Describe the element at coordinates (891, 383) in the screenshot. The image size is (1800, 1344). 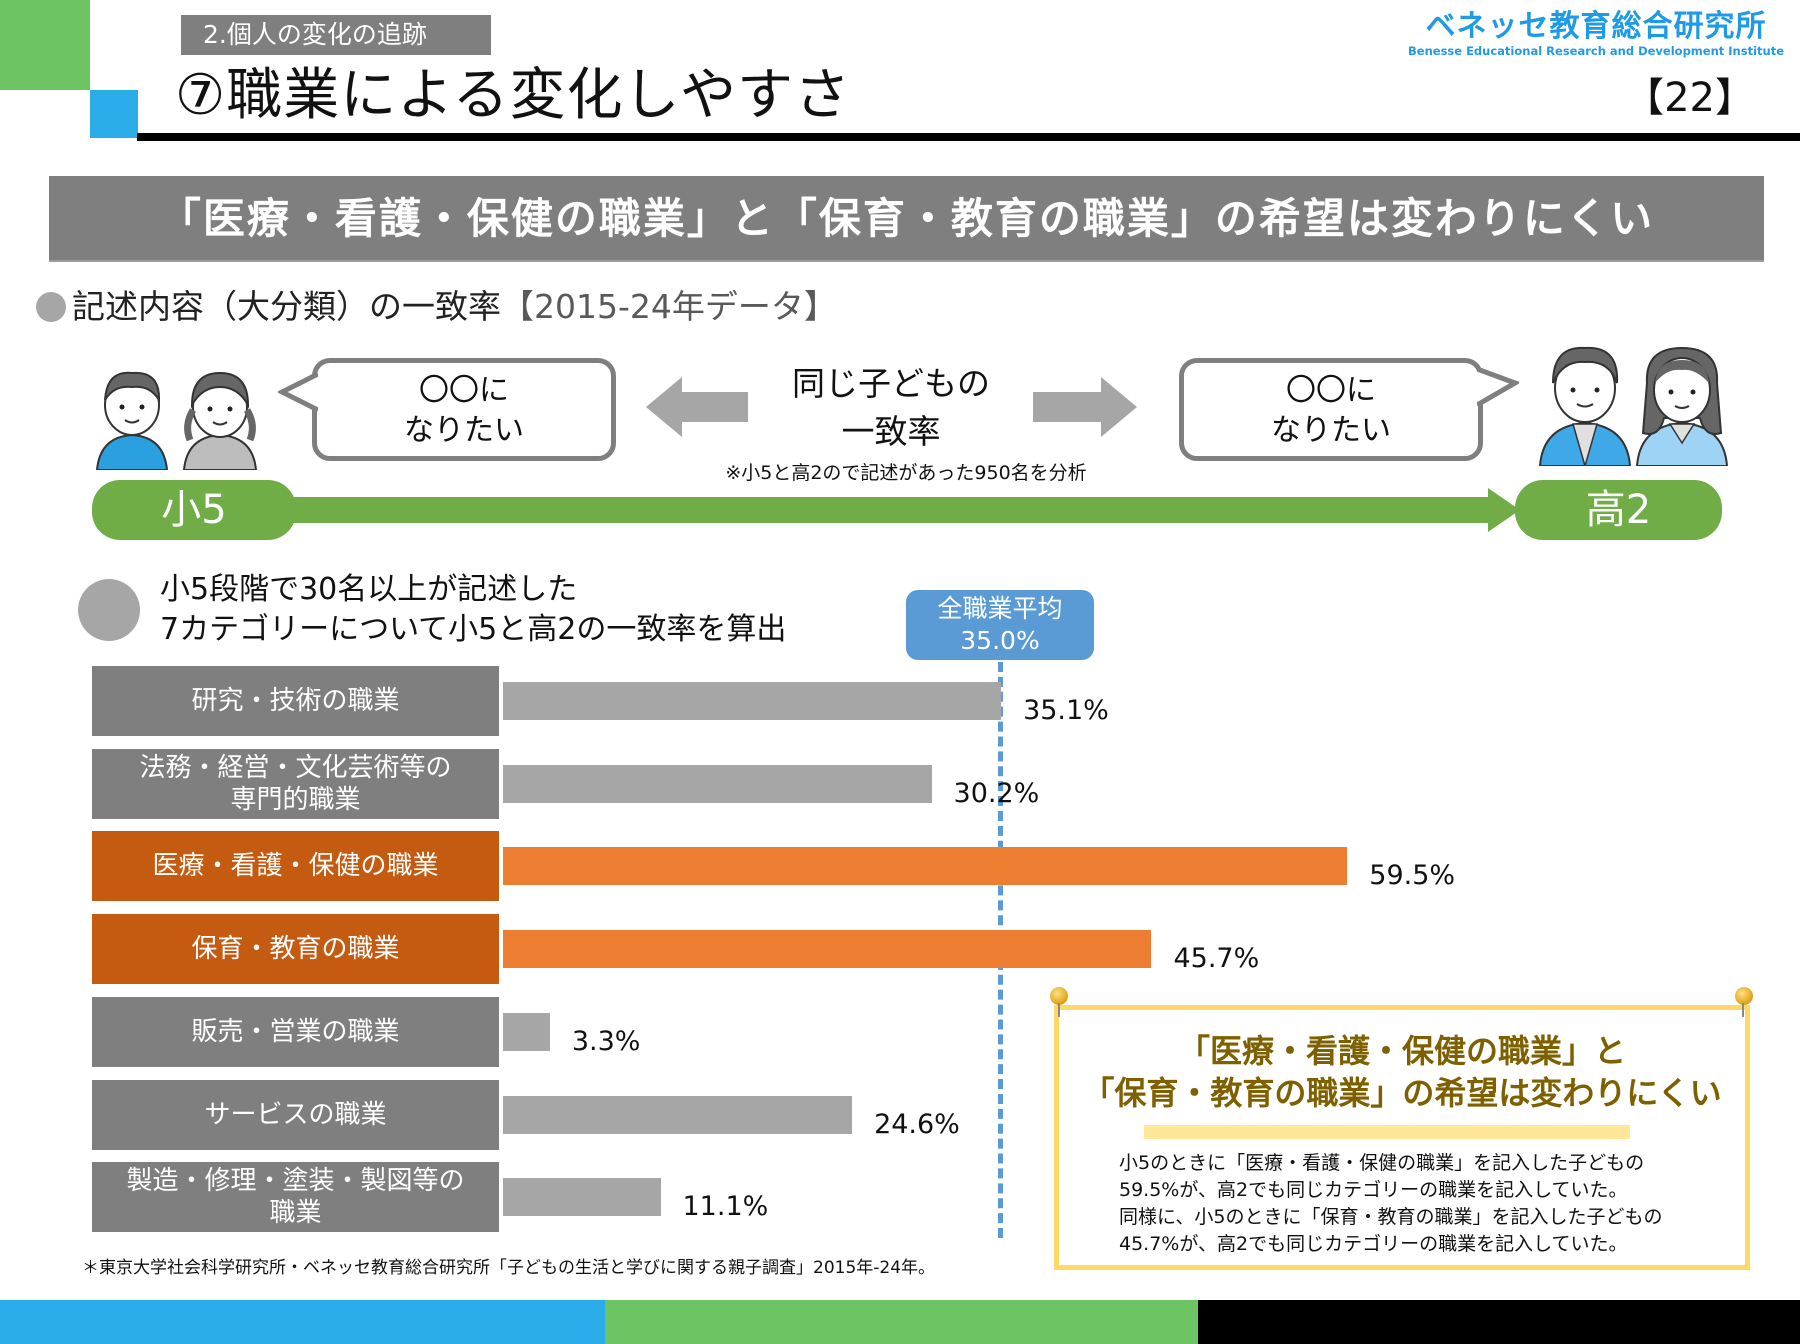
I see `match-rate-line1: 同じ子どもの` at that location.